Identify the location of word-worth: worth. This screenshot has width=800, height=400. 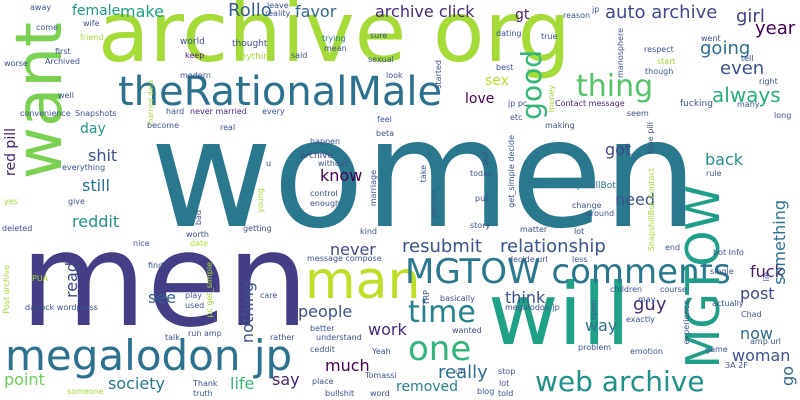
(197, 234).